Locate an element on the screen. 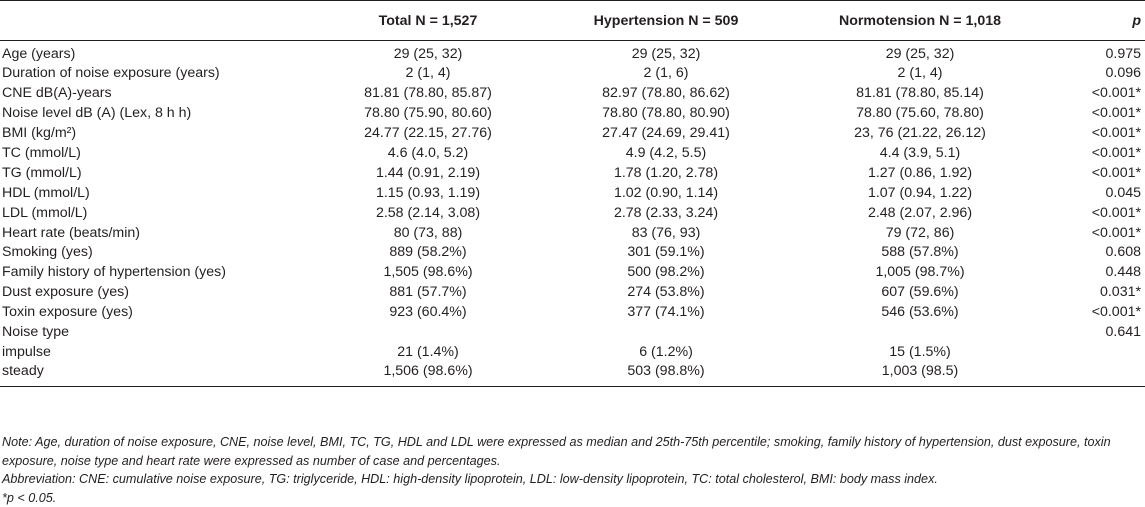 The height and width of the screenshot is (507, 1145). cell-total: 923 (60.4%) is located at coordinates (428, 312).